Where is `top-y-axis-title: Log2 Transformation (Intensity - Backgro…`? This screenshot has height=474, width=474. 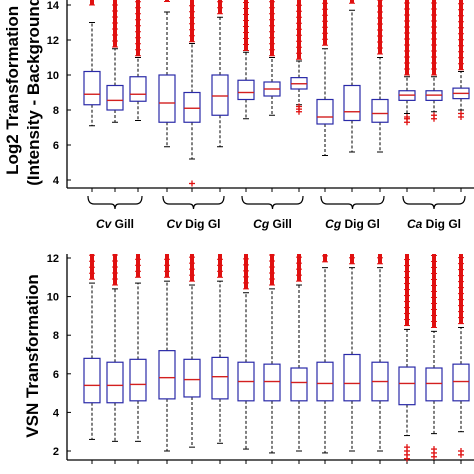
top-y-axis-title: Log2 Transformation (Intensity - Backgro… is located at coordinates (23, 93).